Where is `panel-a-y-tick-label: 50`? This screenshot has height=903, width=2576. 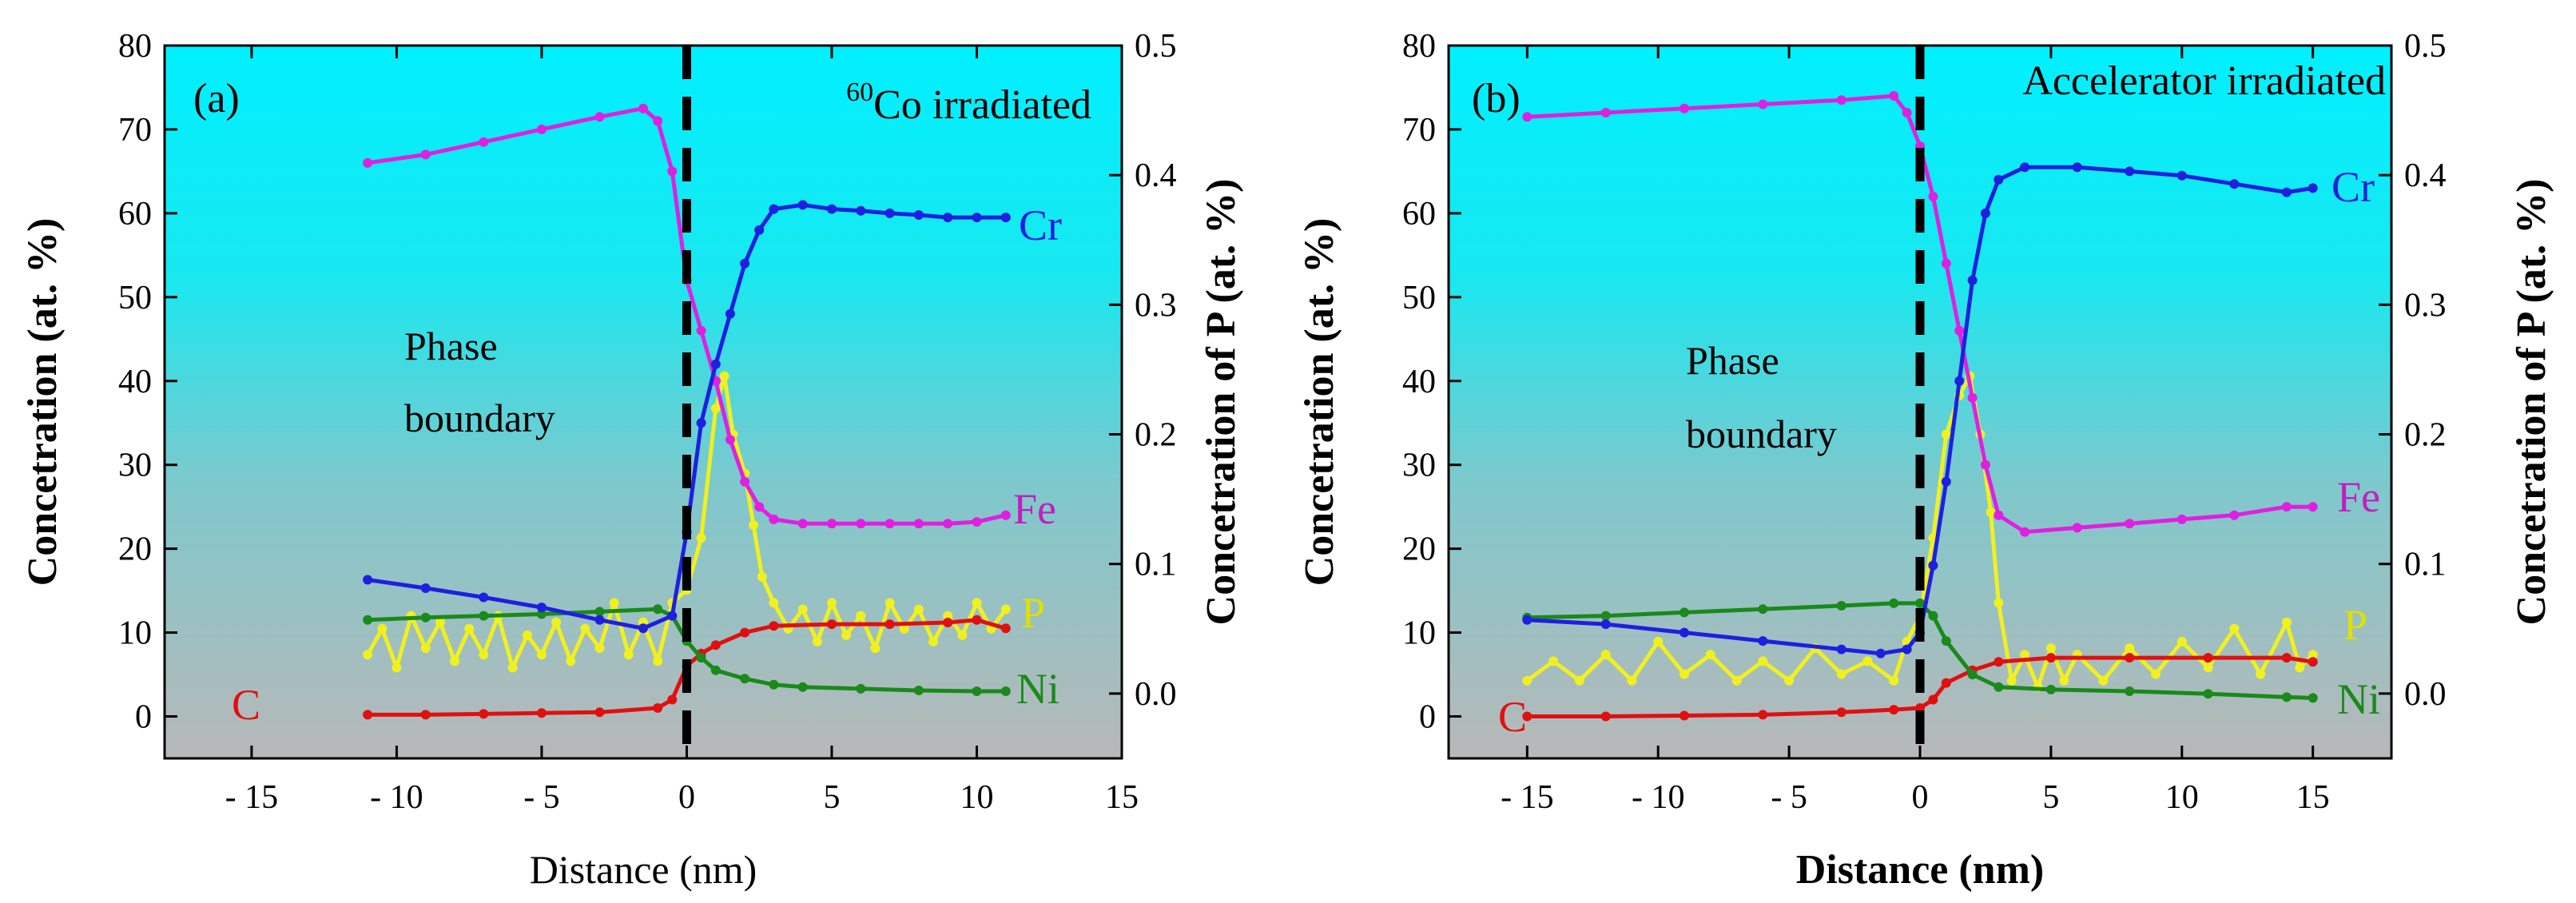
panel-a-y-tick-label: 50 is located at coordinates (135, 298).